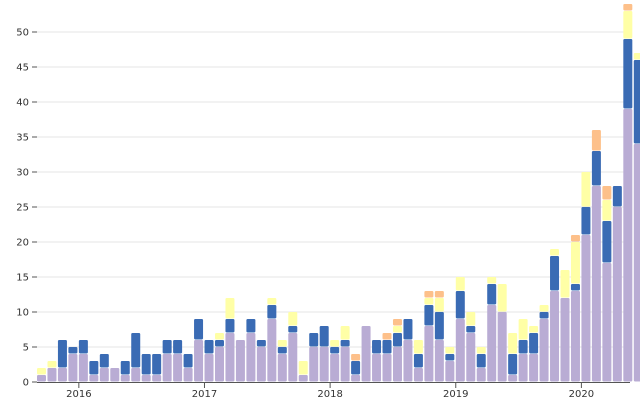 The image size is (640, 400). Describe the element at coordinates (22, 33) in the screenshot. I see `y-tick-label-50: 50` at that location.